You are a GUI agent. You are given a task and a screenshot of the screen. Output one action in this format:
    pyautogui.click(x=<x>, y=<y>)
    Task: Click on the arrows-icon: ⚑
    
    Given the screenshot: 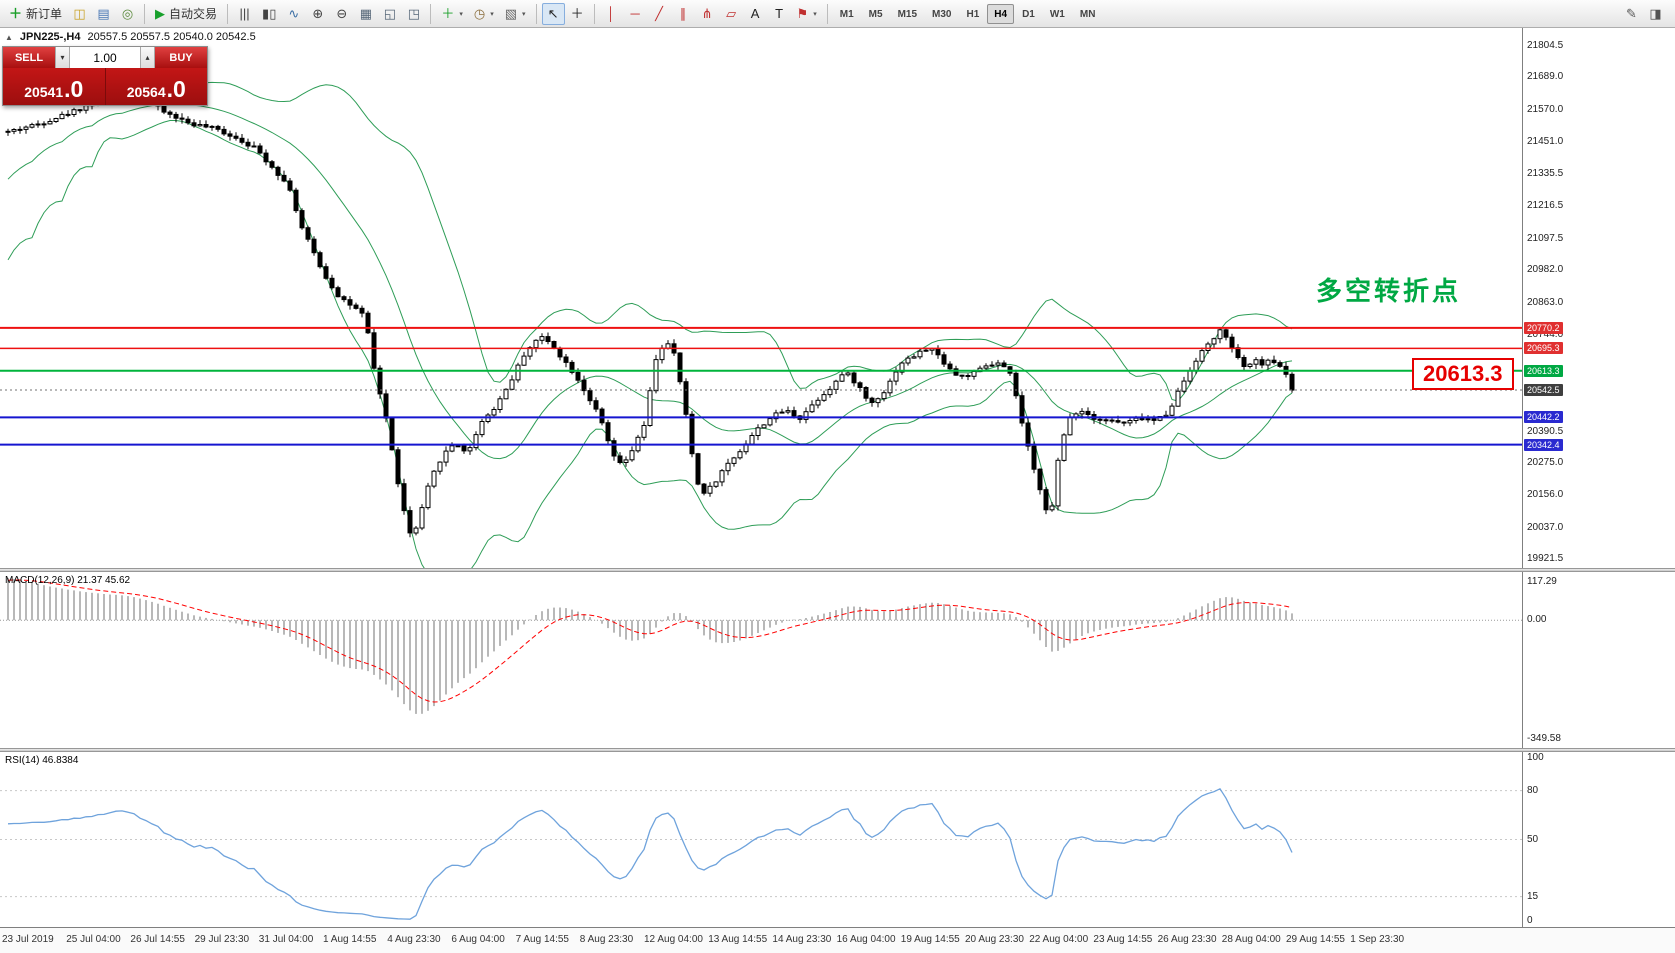 What is the action you would take?
    pyautogui.click(x=802, y=13)
    